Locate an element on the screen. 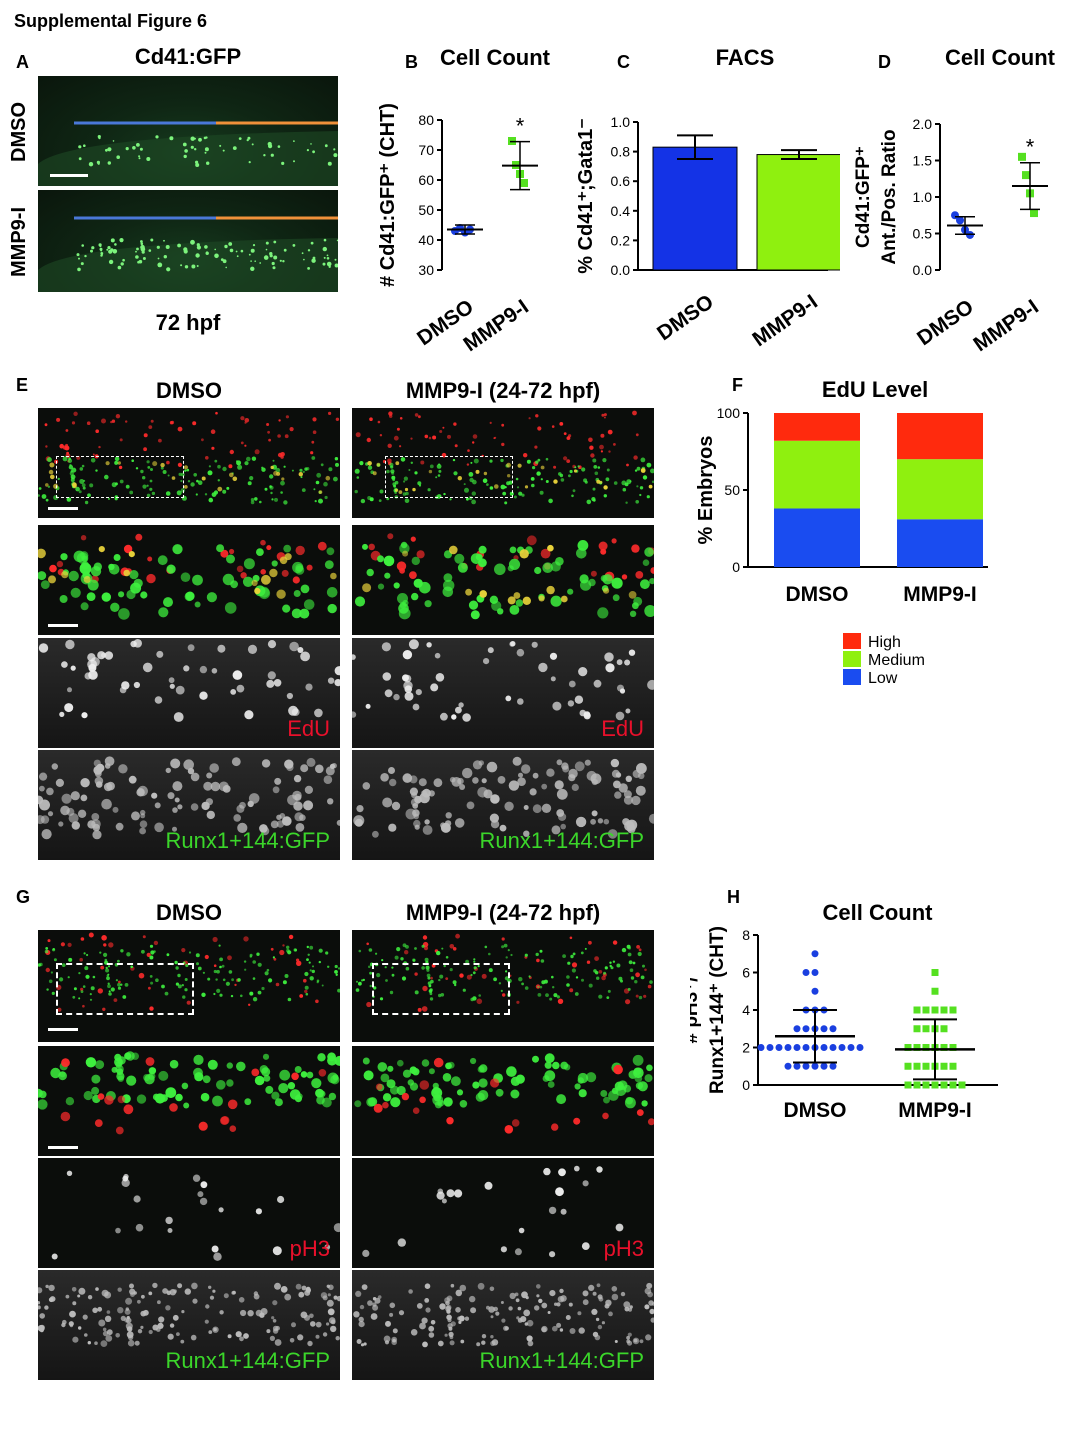 Image resolution: width=1092 pixels, height=1450 pixels. micrograph-e-dmso-merge is located at coordinates (189, 463).